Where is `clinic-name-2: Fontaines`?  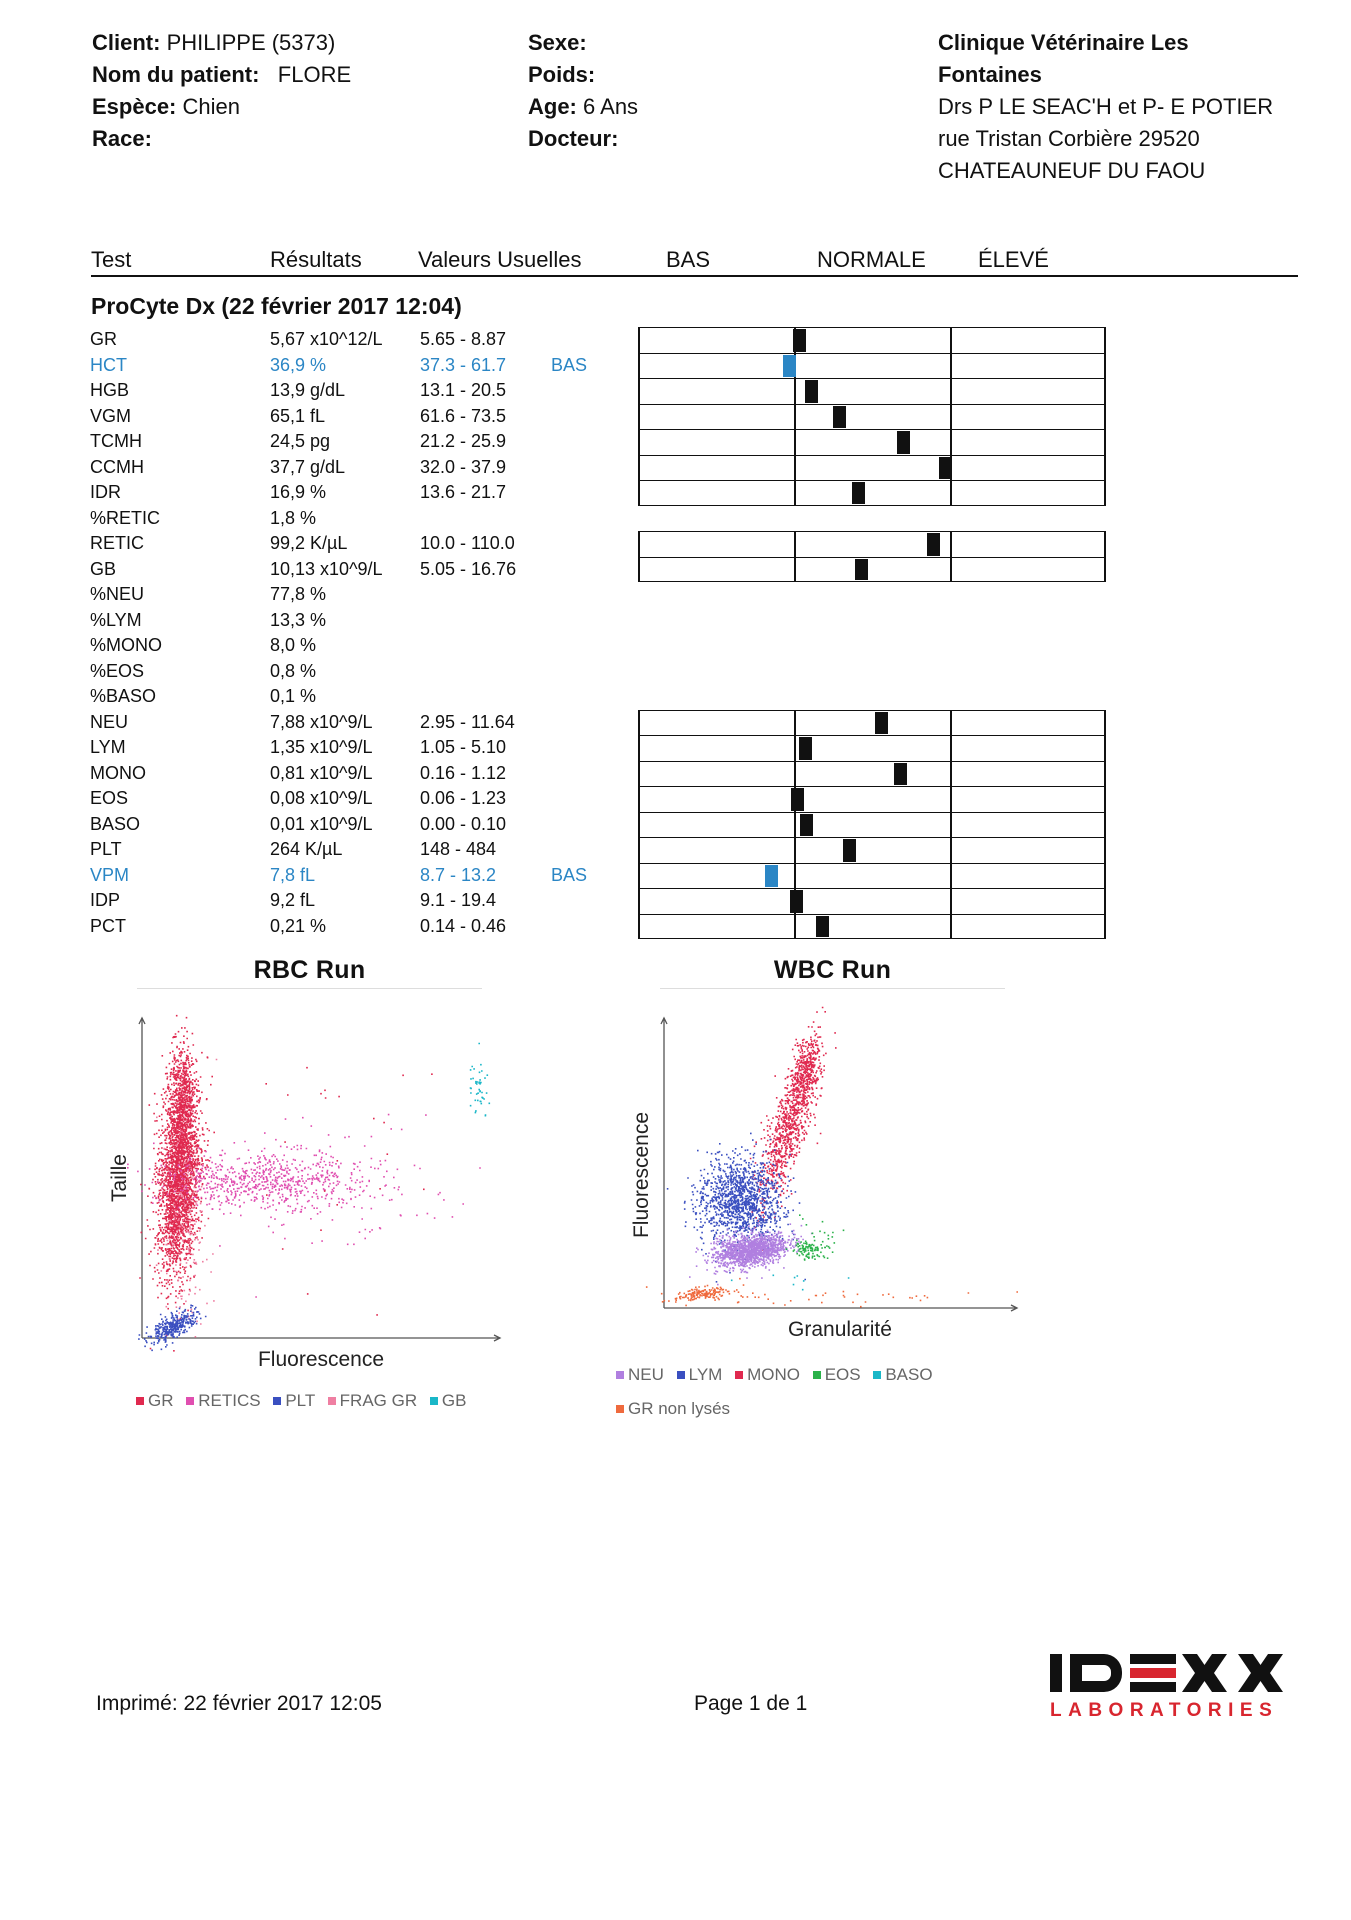
clinic-name-2: Fontaines is located at coordinates (990, 74).